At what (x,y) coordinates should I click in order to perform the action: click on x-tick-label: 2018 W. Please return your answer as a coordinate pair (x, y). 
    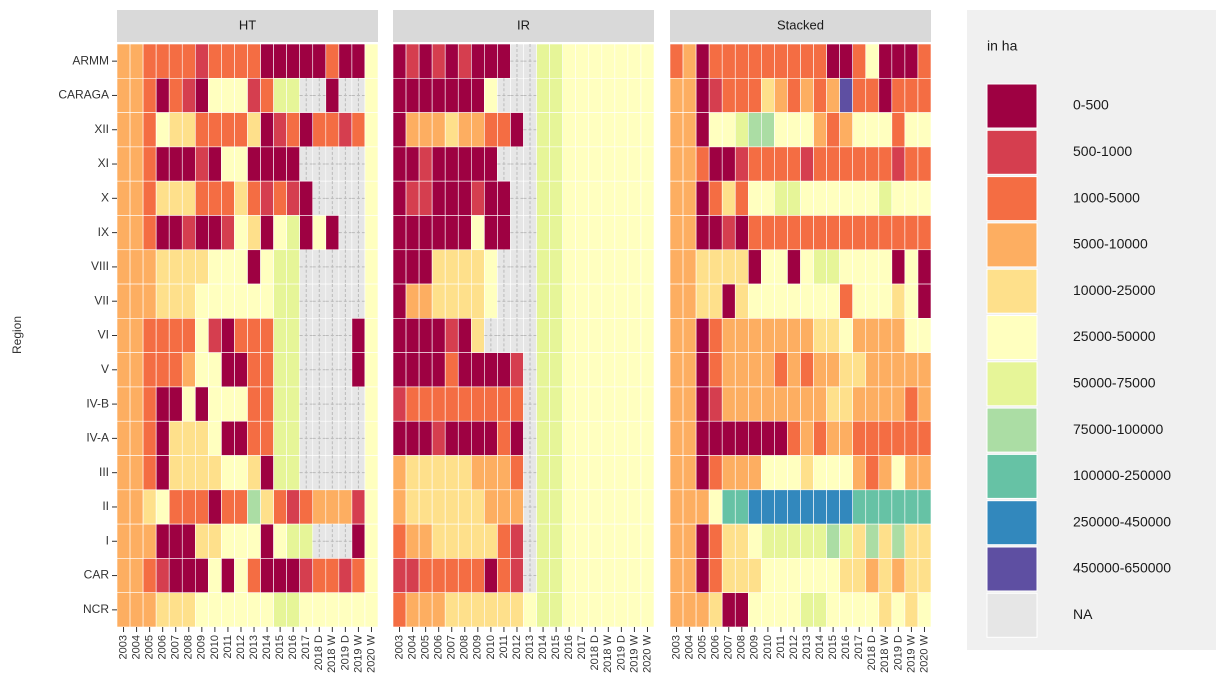
    Looking at the image, I should click on (608, 653).